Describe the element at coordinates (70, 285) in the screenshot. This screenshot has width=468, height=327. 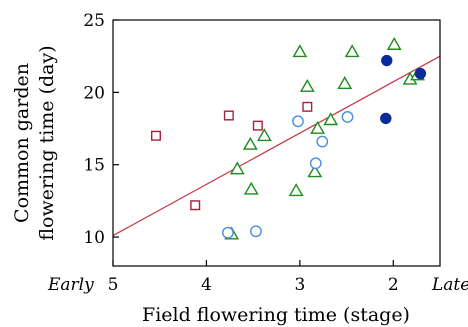
I see `x-end-label-early: Early` at that location.